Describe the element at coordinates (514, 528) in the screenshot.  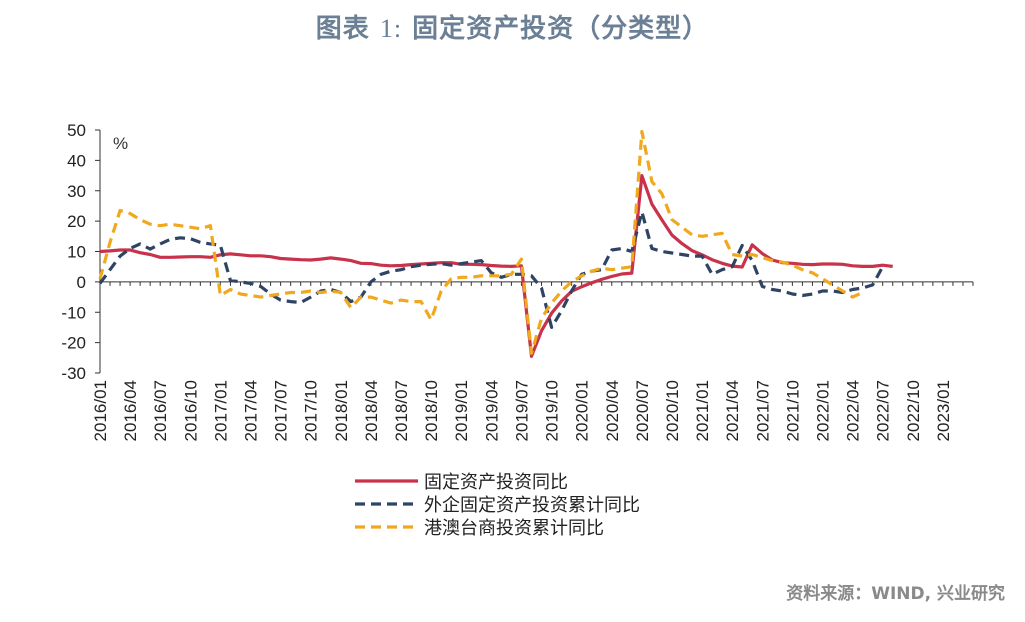
I see `legend-label-3: 港澳台商投资累计同比` at that location.